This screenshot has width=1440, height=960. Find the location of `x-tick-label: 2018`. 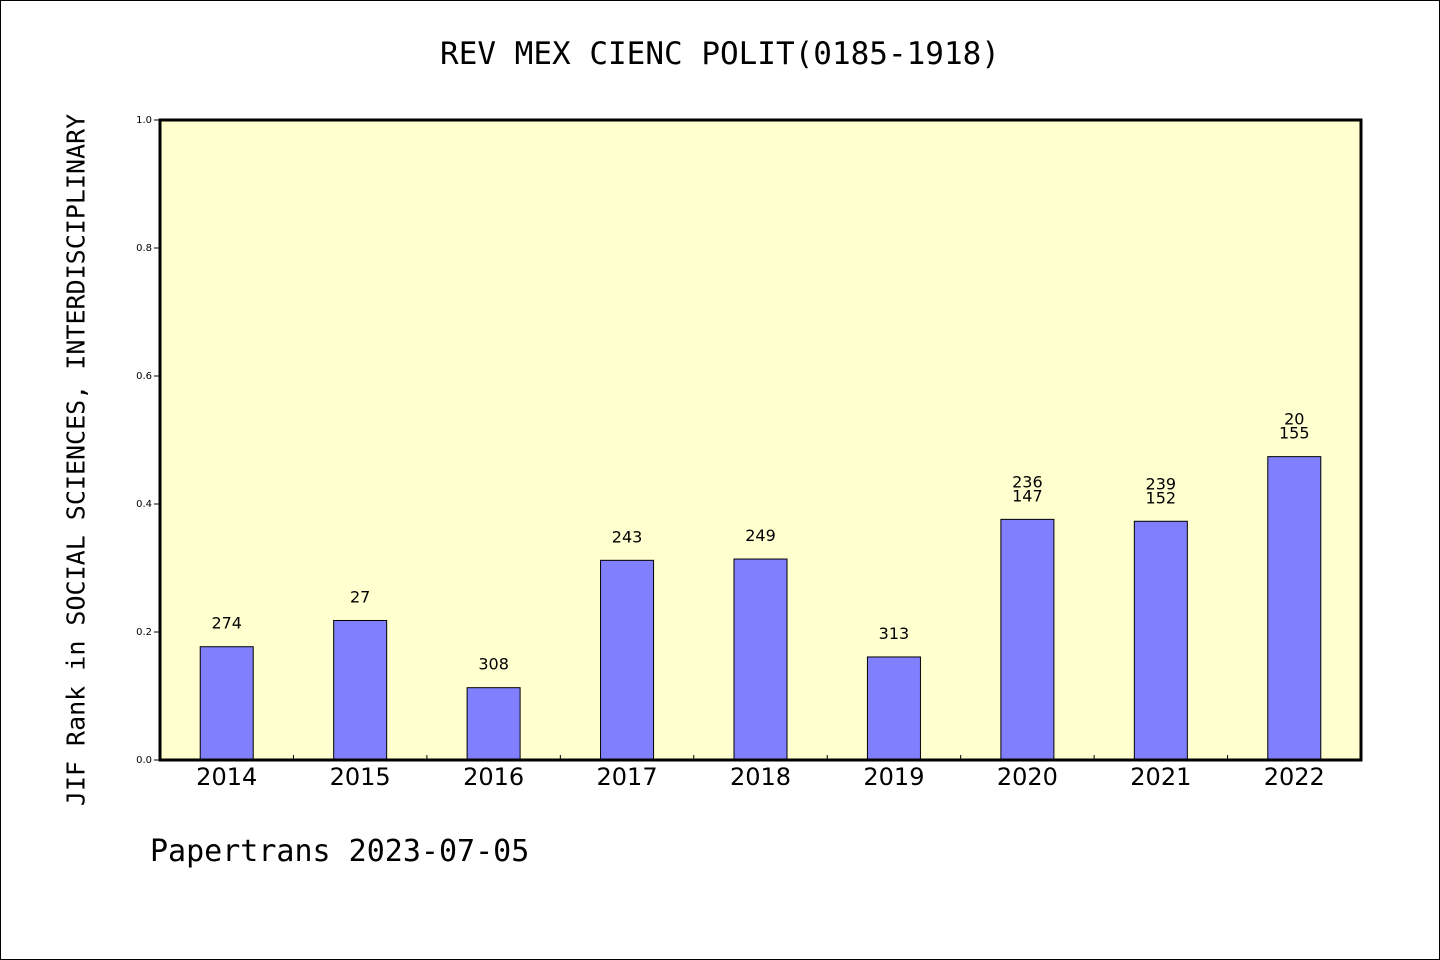

x-tick-label: 2018 is located at coordinates (760, 777).